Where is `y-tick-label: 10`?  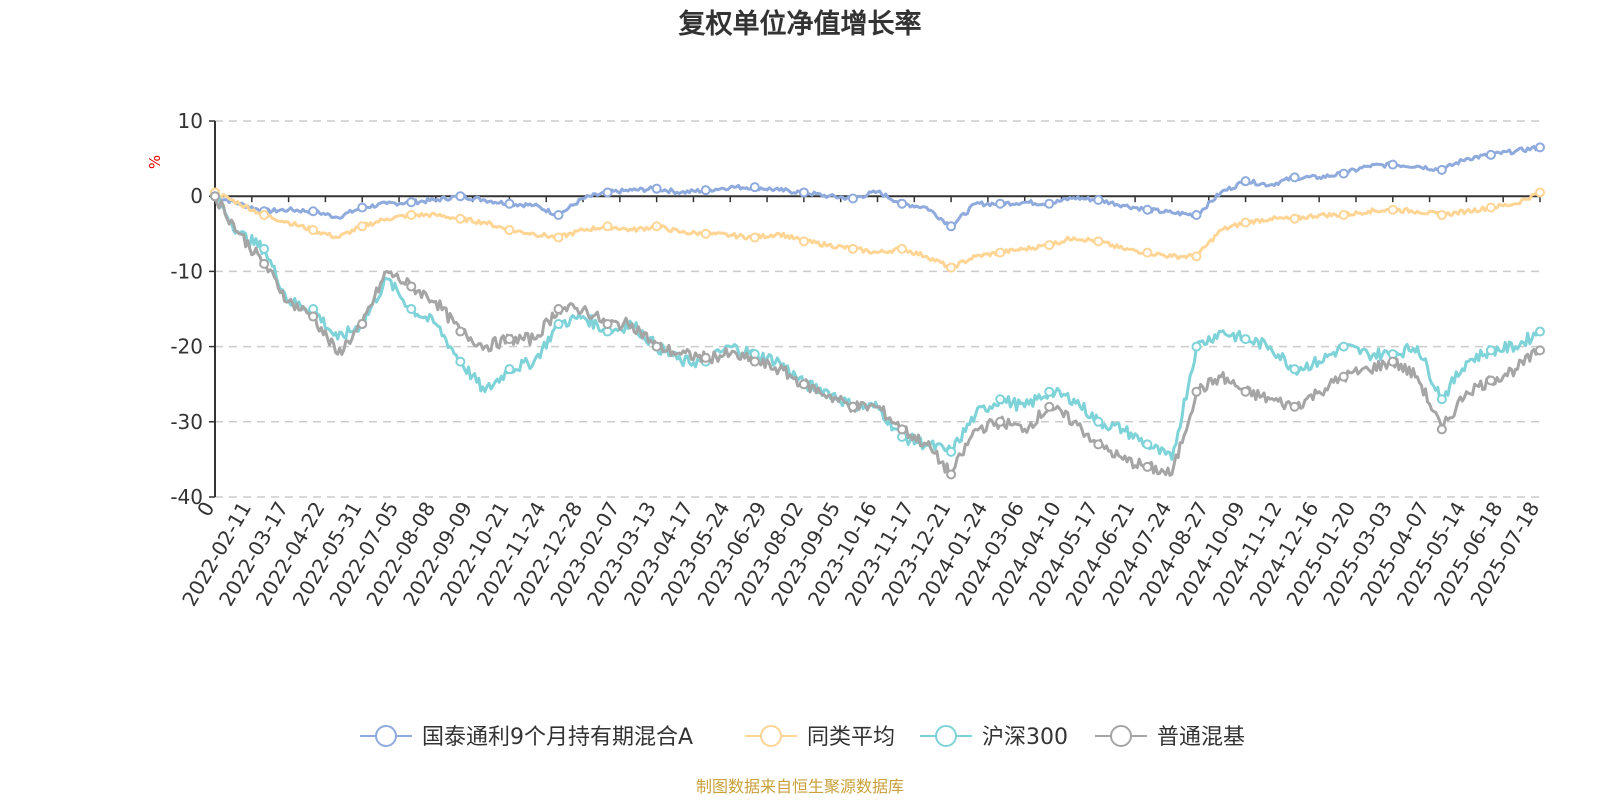 y-tick-label: 10 is located at coordinates (190, 121).